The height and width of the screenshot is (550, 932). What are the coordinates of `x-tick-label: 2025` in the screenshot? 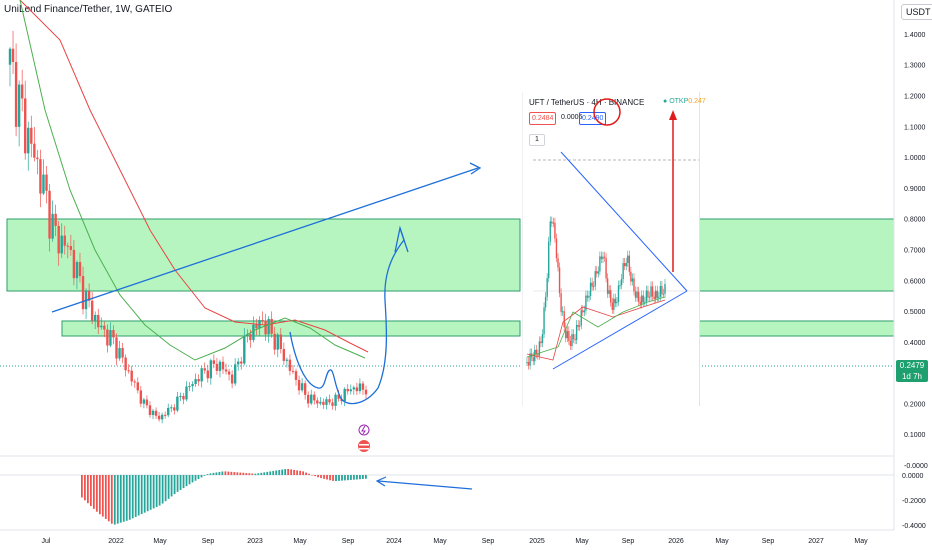 It's located at (537, 541).